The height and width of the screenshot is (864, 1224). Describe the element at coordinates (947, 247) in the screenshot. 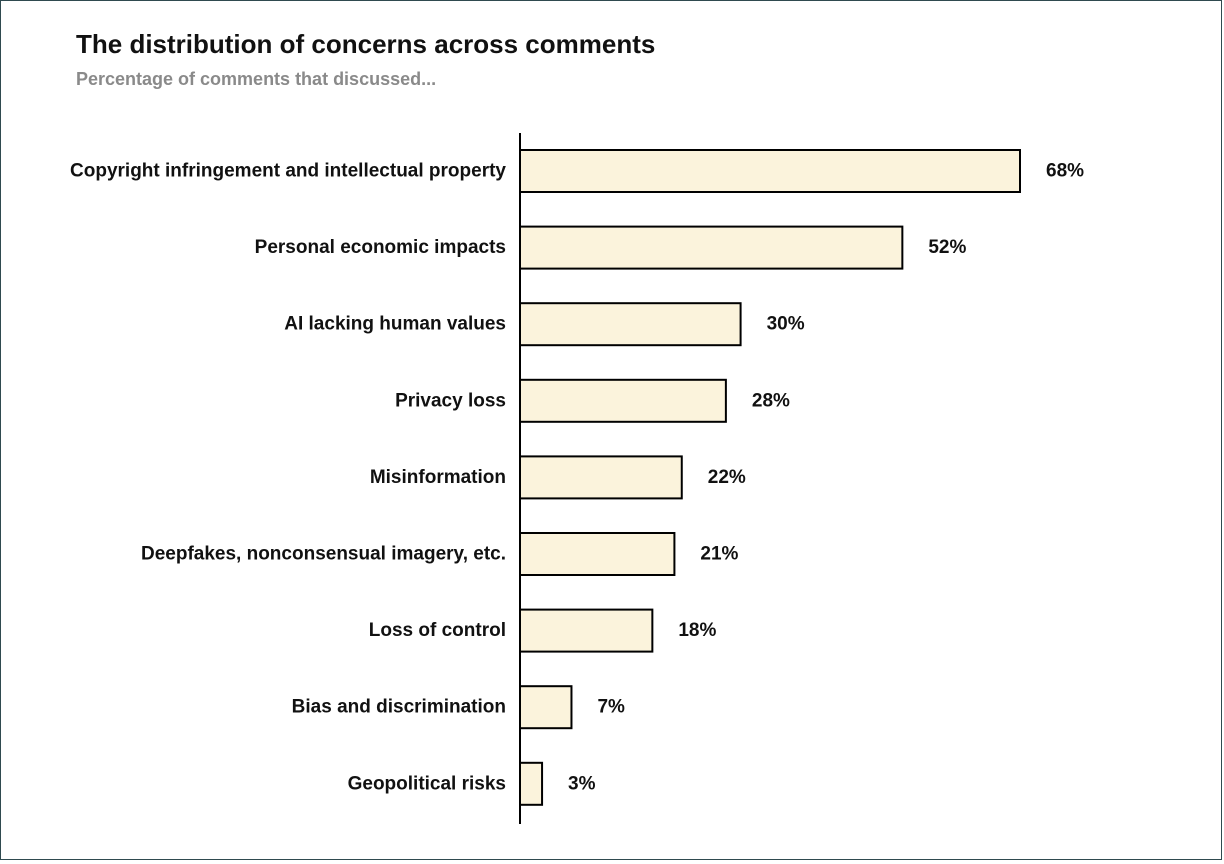

I see `value-label: 52%` at that location.